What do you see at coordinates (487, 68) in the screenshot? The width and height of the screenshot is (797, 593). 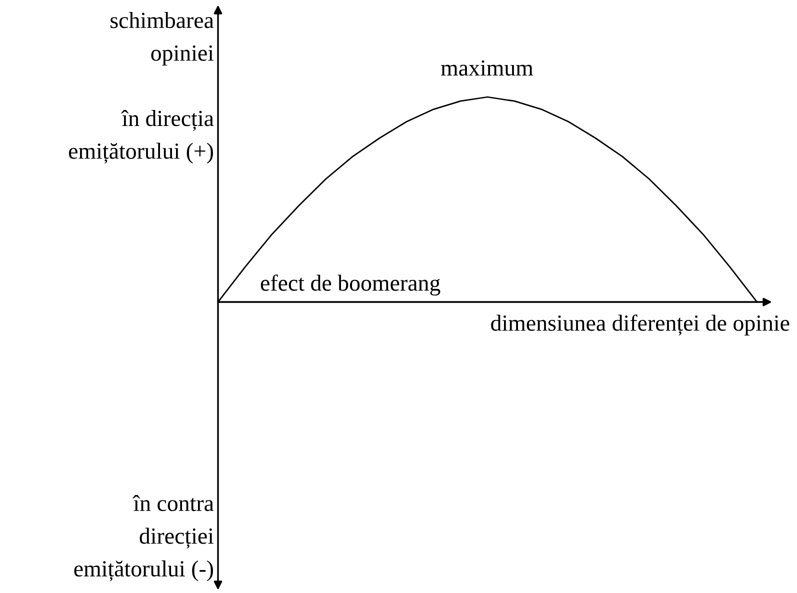 I see `text: maximum` at bounding box center [487, 68].